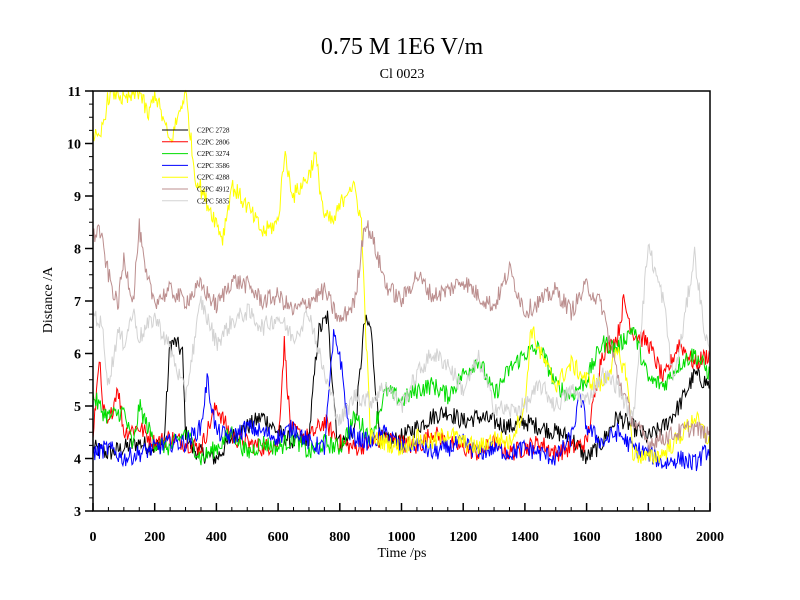 The image size is (800, 600). What do you see at coordinates (525, 537) in the screenshot?
I see `x-tick-label: 1400` at bounding box center [525, 537].